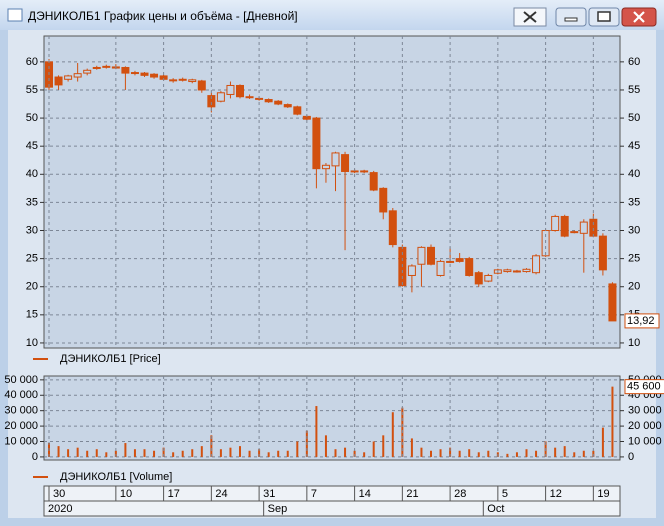 The width and height of the screenshot is (664, 526). Describe the element at coordinates (645, 441) in the screenshot. I see `y-tick-label: 10 000` at that location.